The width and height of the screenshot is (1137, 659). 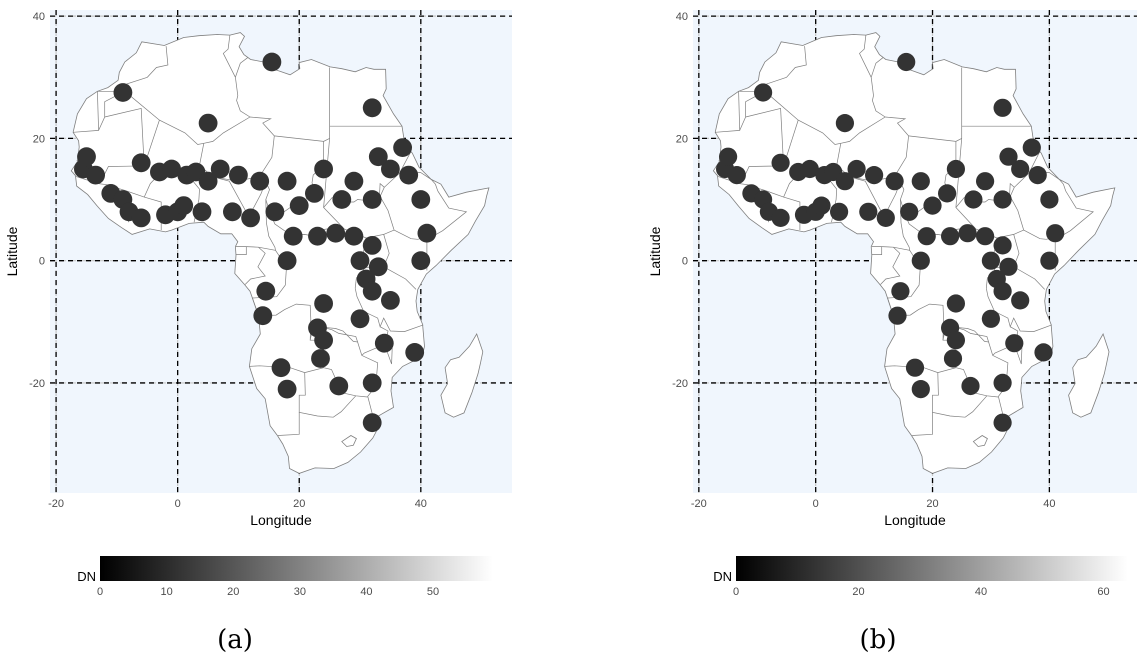 What do you see at coordinates (56, 504) in the screenshot?
I see `x-tick-label: -20` at bounding box center [56, 504].